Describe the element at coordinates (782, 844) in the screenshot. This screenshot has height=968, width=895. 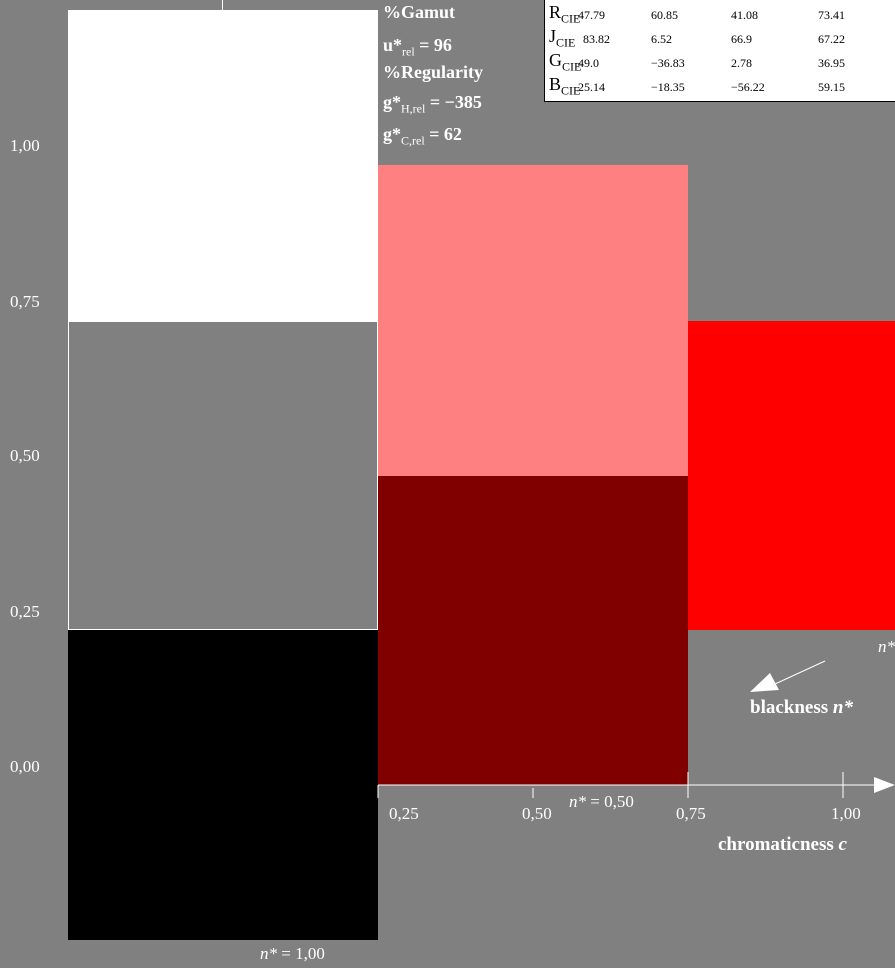
I see `chromaticness-axis-title: chromaticness c` at that location.